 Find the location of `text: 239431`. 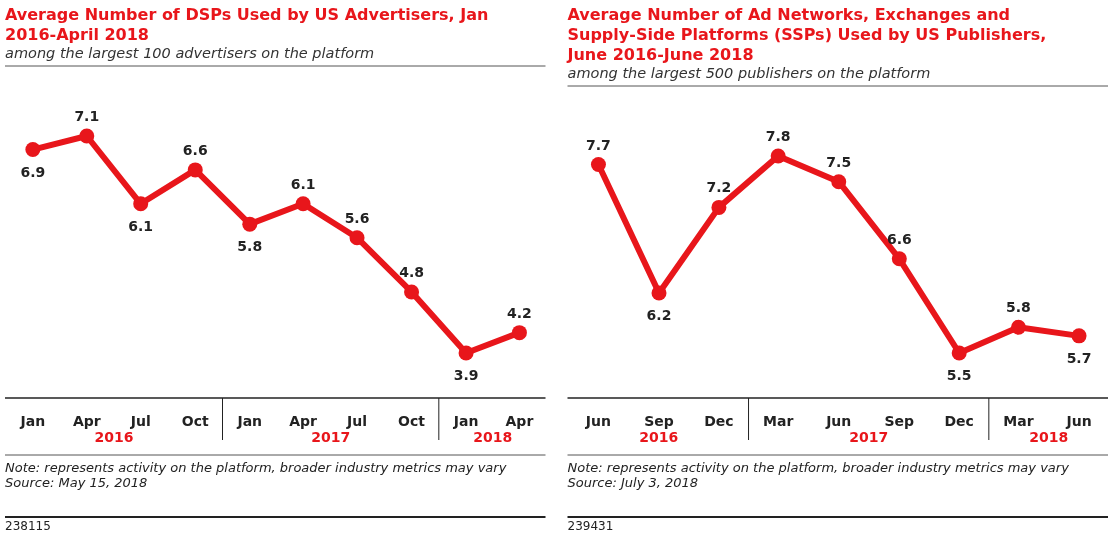

text: 239431 is located at coordinates (590, 526).